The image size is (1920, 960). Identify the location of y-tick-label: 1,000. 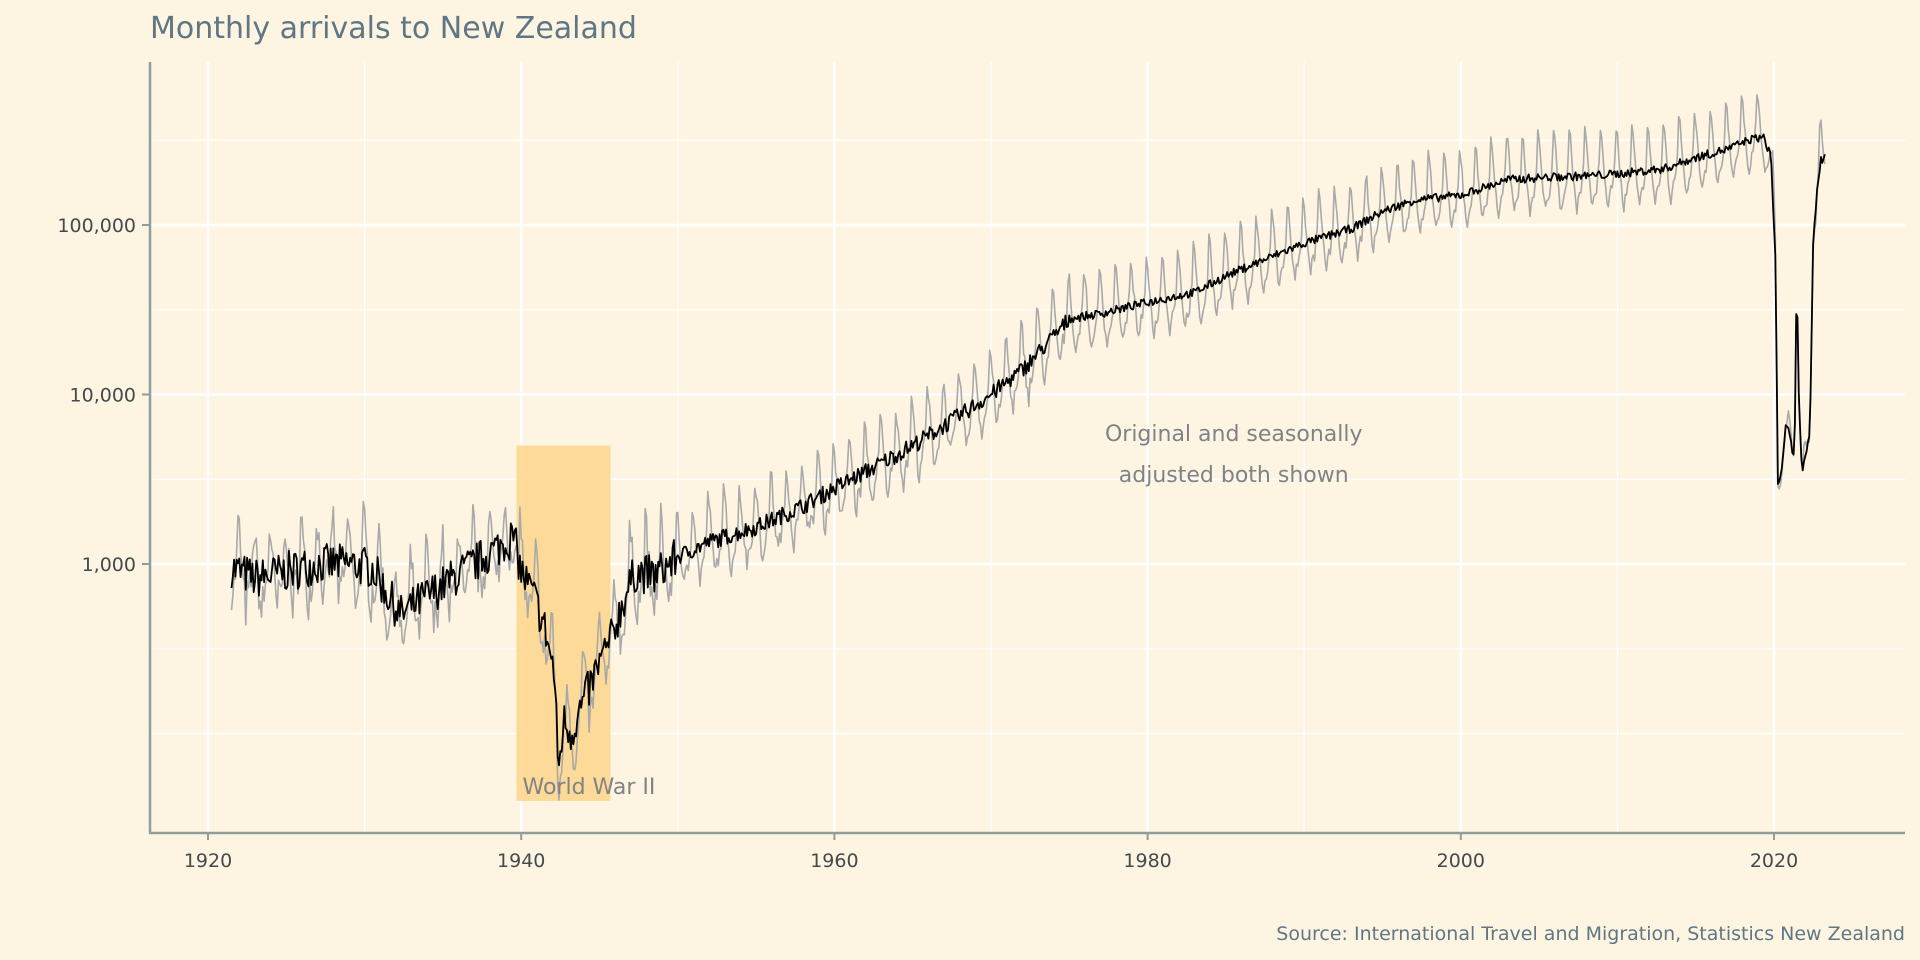
(109, 565).